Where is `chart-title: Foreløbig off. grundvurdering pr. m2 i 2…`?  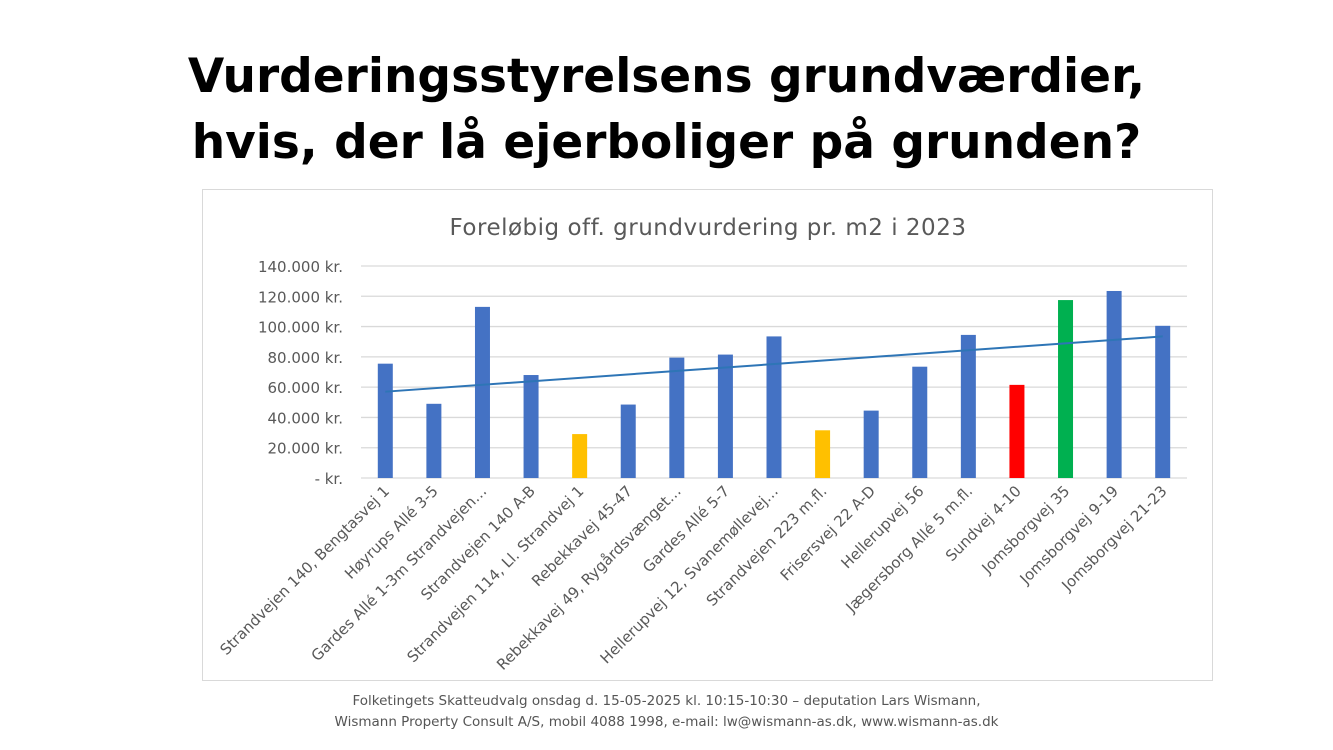 chart-title: Foreløbig off. grundvurdering pr. m2 i 2… is located at coordinates (708, 228).